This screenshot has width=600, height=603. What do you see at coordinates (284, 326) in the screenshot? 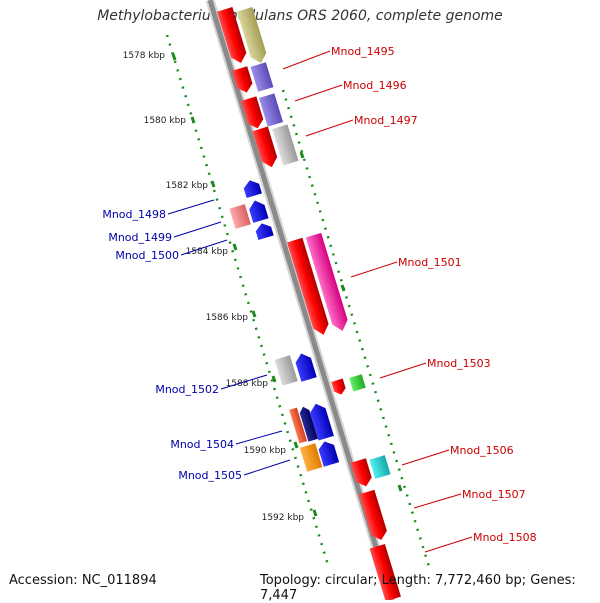
I see `reverse-genes` at bounding box center [284, 326].